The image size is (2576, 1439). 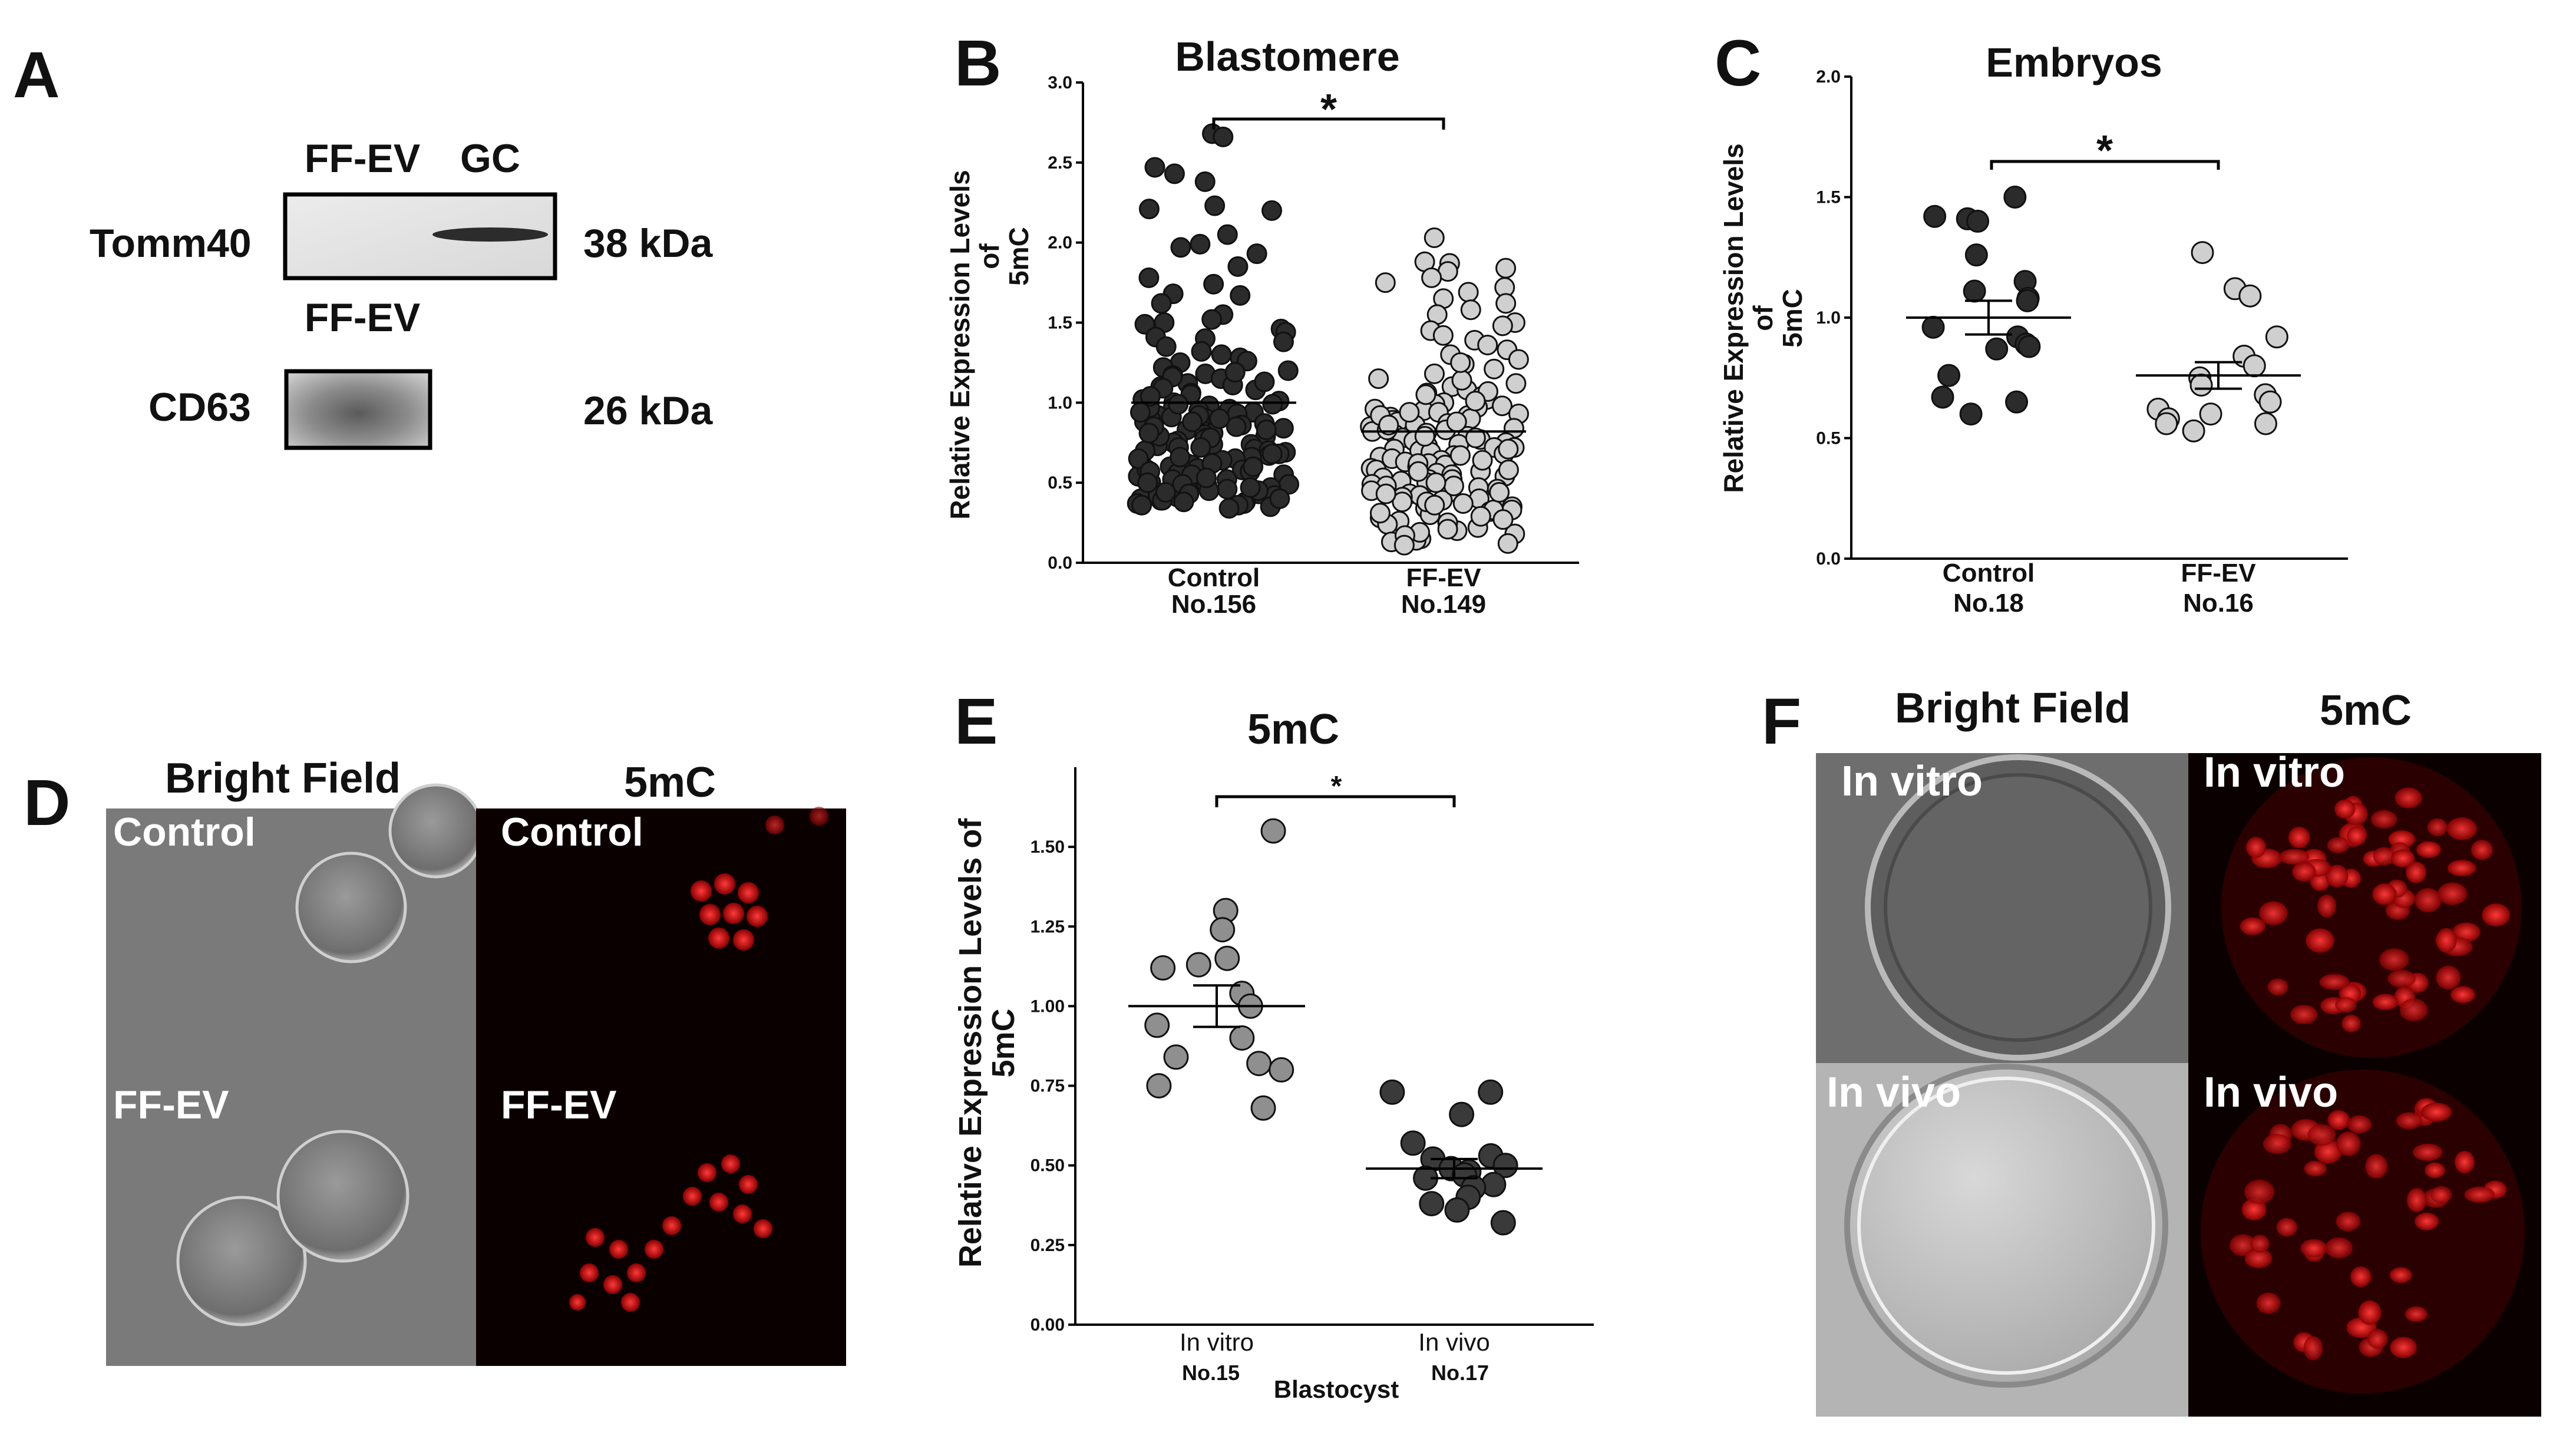 What do you see at coordinates (2006, 1226) in the screenshot?
I see `embryo-invivo-brightfield` at bounding box center [2006, 1226].